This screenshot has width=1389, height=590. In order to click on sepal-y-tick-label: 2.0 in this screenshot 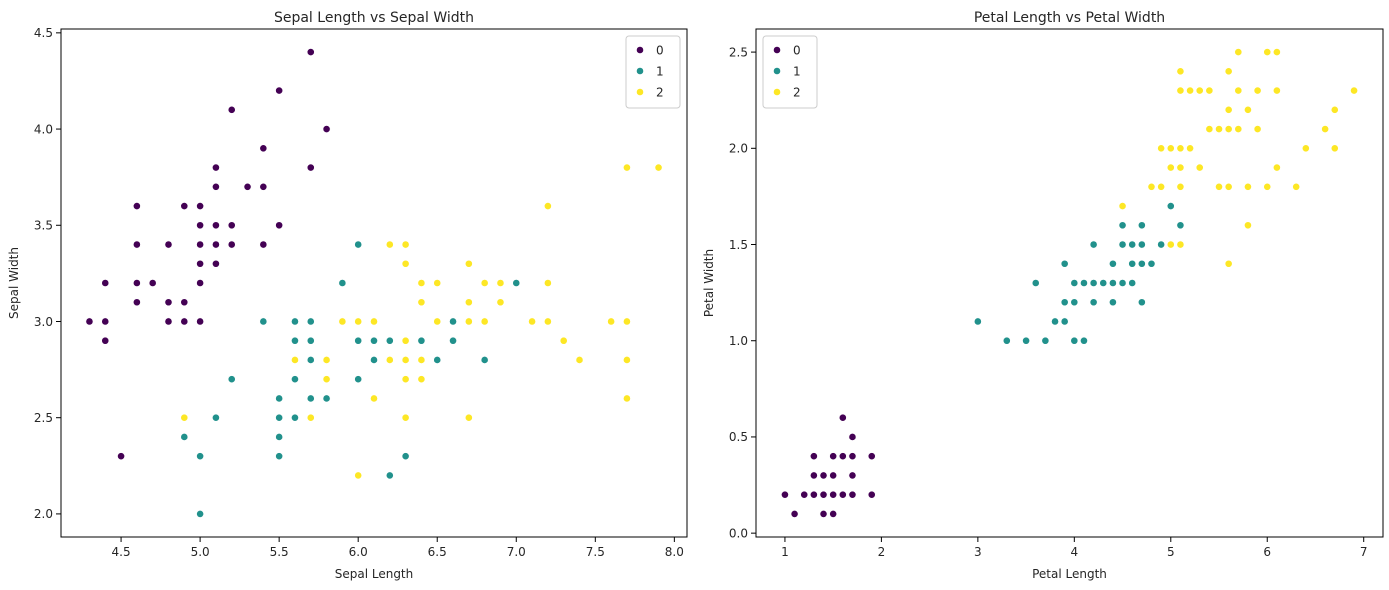, I will do `click(43, 514)`.